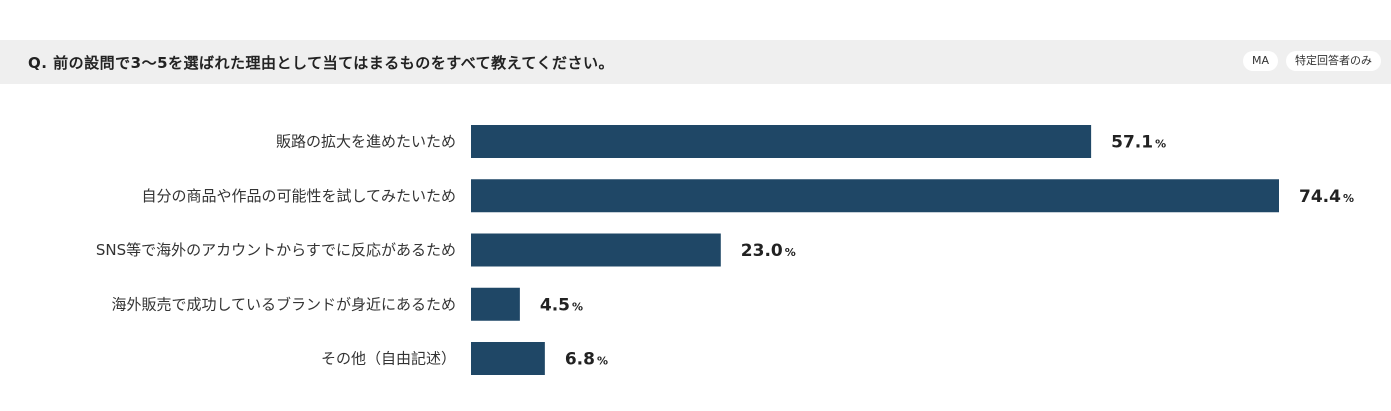 Image resolution: width=1391 pixels, height=411 pixels. What do you see at coordinates (1326, 197) in the screenshot?
I see `value-label: 74.4%` at bounding box center [1326, 197].